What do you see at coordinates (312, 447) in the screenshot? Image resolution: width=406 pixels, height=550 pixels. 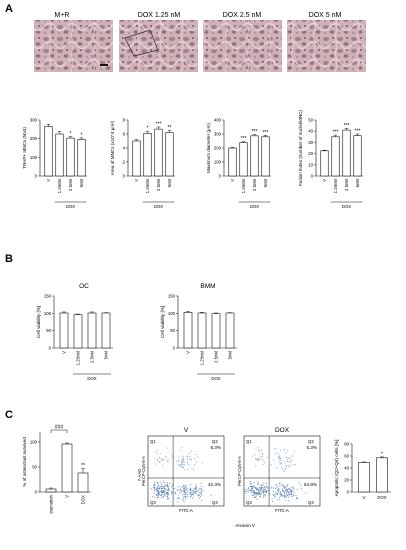 I see `q2-percent: 5.3%` at bounding box center [312, 447].